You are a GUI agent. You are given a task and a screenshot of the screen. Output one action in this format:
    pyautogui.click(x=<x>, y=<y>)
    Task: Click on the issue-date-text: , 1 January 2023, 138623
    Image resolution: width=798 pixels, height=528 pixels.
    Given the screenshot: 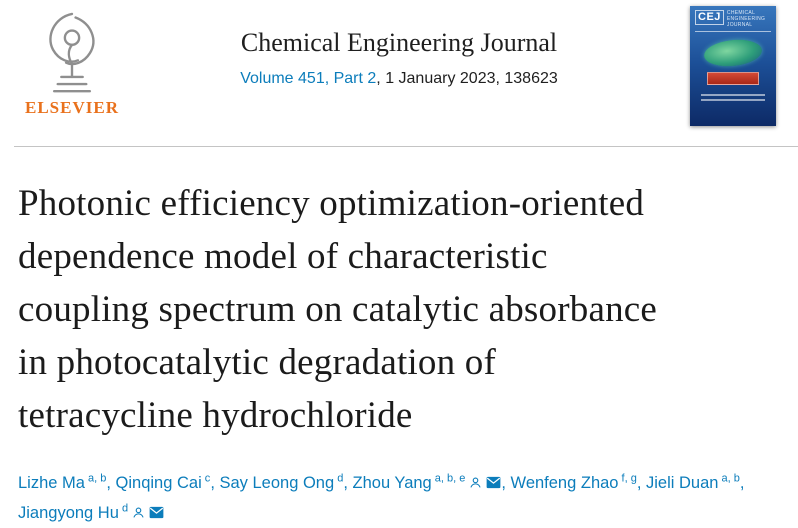 What is the action you would take?
    pyautogui.click(x=467, y=78)
    